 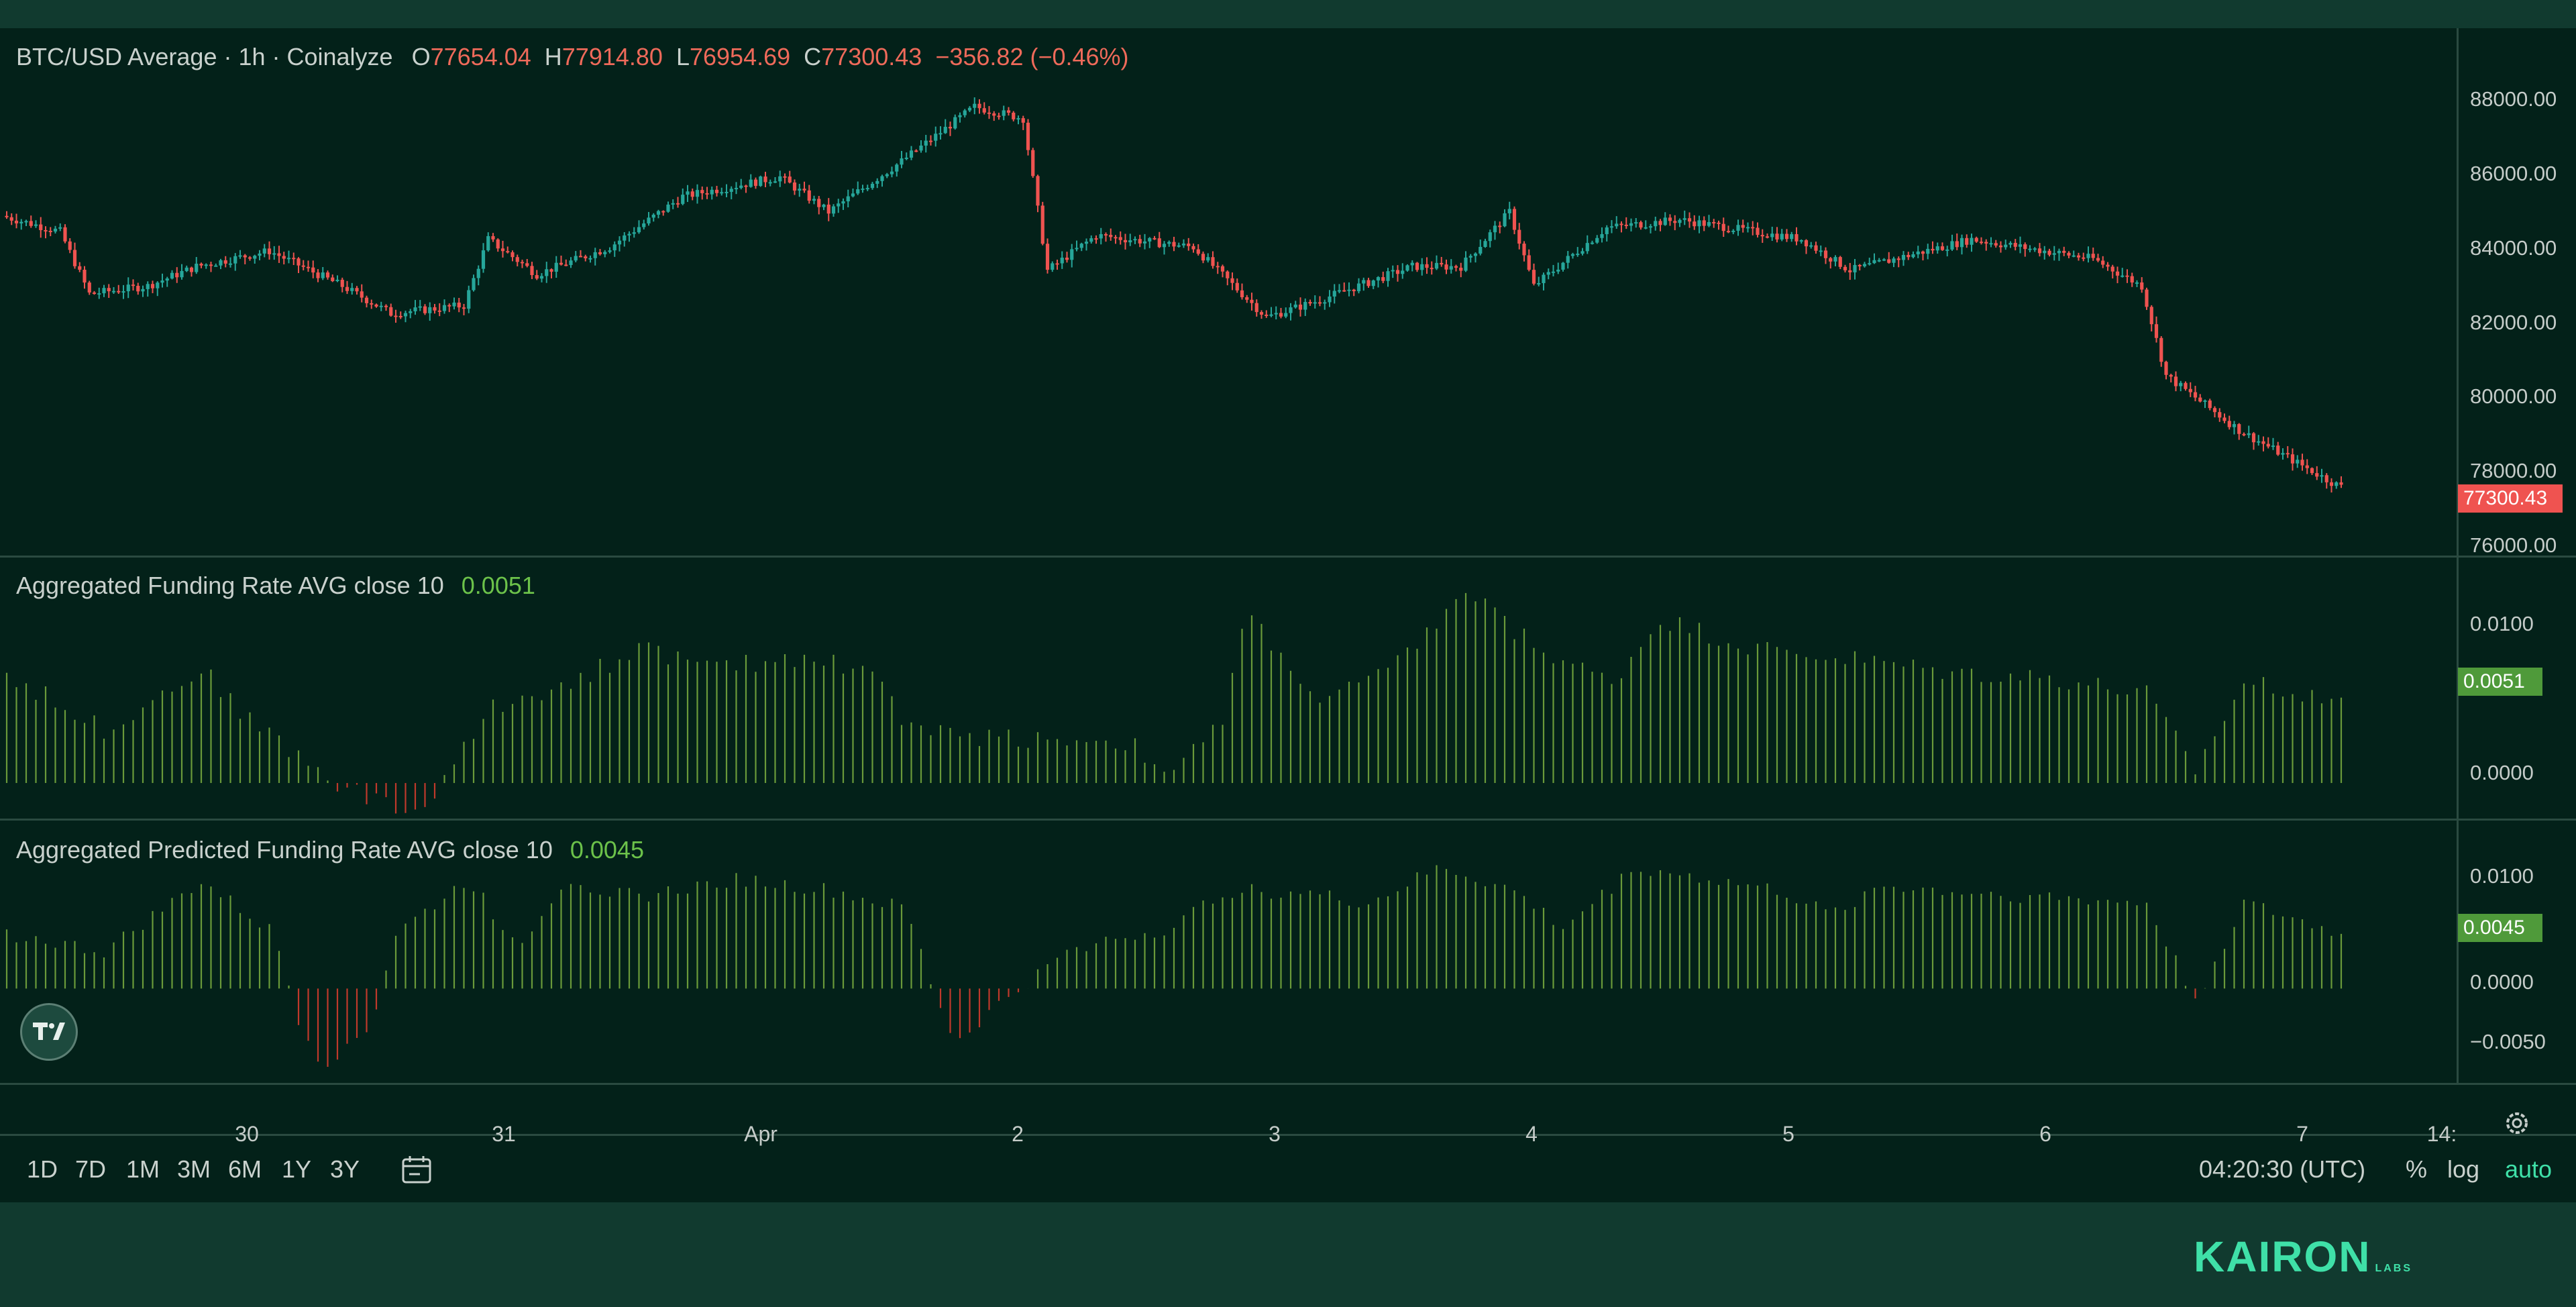 I want to click on toolbar-border, so click(x=1288, y=1135).